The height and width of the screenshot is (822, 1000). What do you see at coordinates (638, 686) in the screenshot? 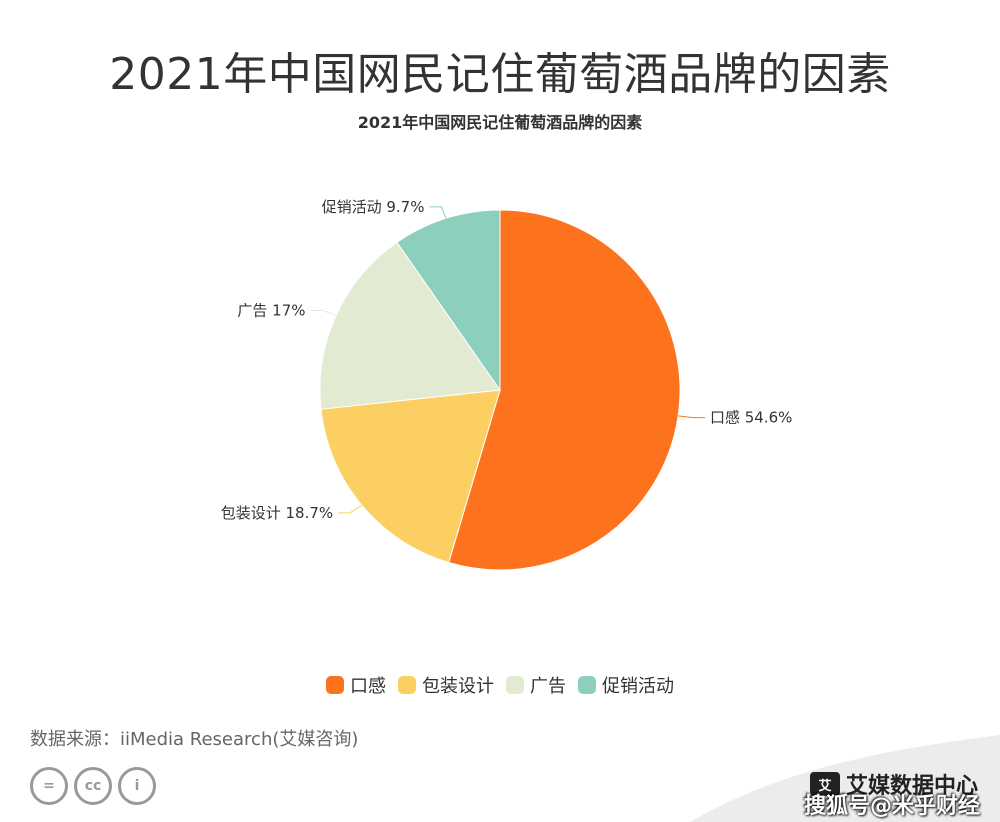
I see `legend-label-3: 促销活动` at bounding box center [638, 686].